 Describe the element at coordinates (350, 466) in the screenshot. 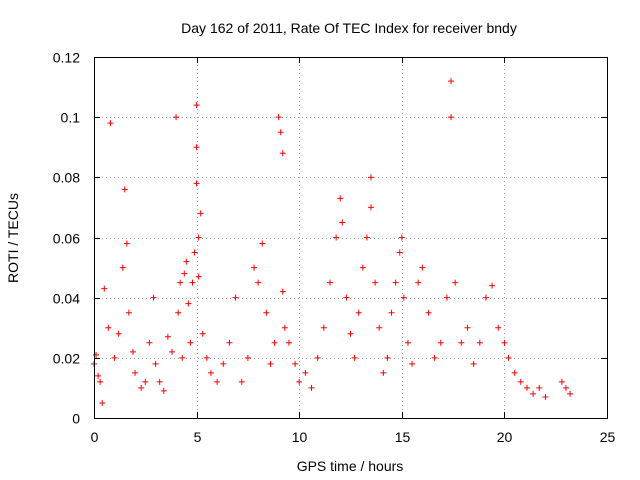

I see `x-axis-label: GPS time / hours` at that location.